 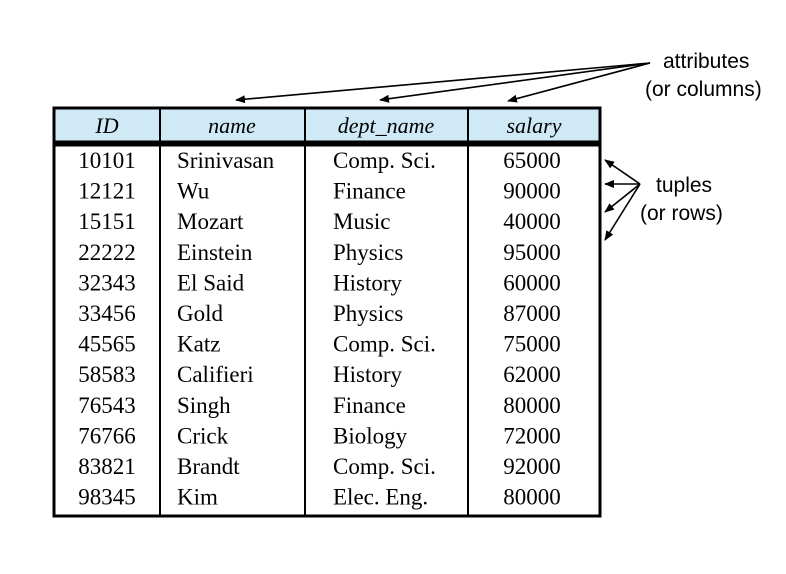 I want to click on table-row: 12121 Wu Finance 90000, so click(x=319, y=191).